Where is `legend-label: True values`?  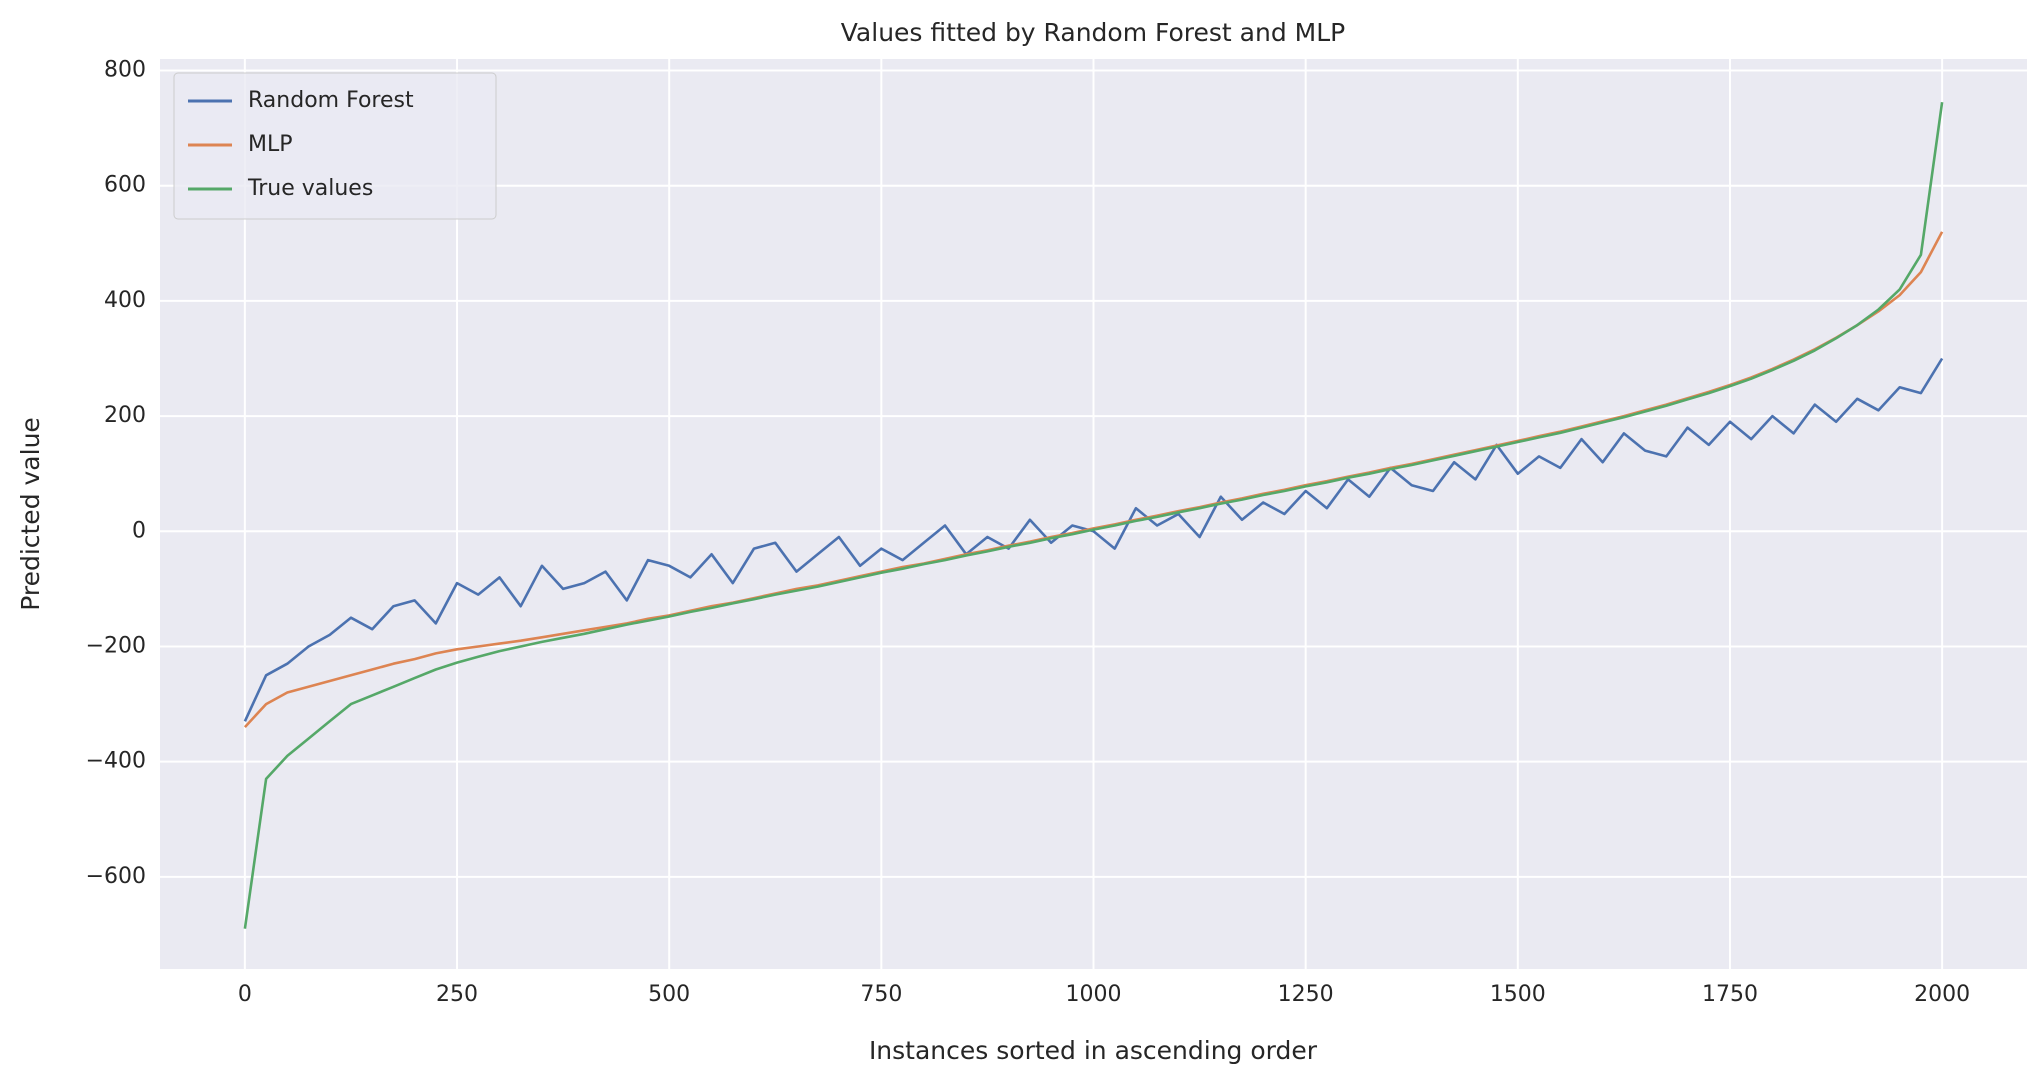 legend-label: True values is located at coordinates (310, 188).